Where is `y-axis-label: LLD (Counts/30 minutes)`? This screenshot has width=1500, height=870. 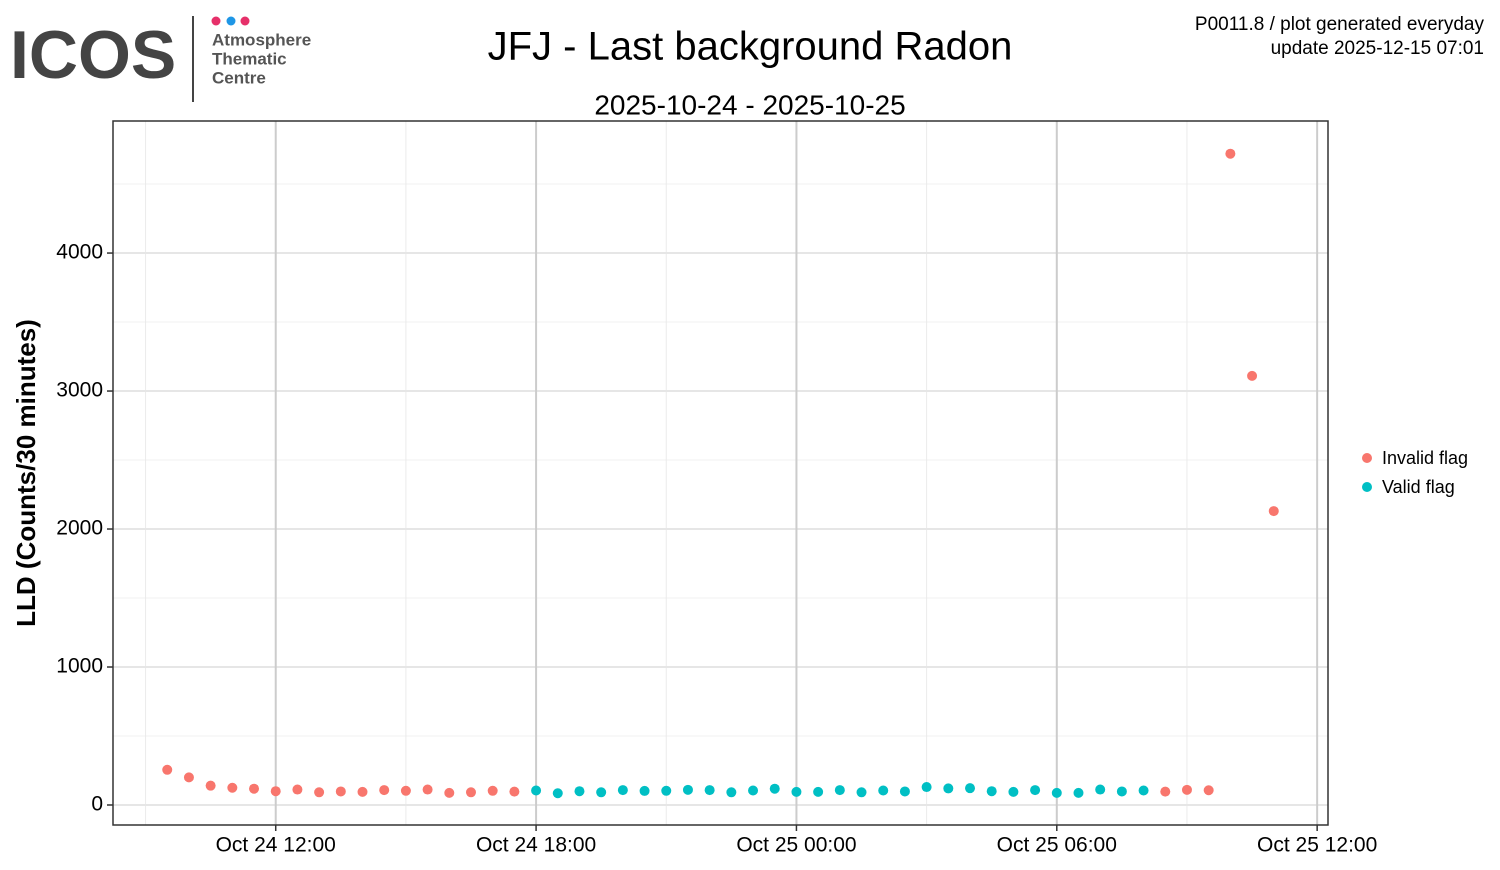 y-axis-label: LLD (Counts/30 minutes) is located at coordinates (26, 473).